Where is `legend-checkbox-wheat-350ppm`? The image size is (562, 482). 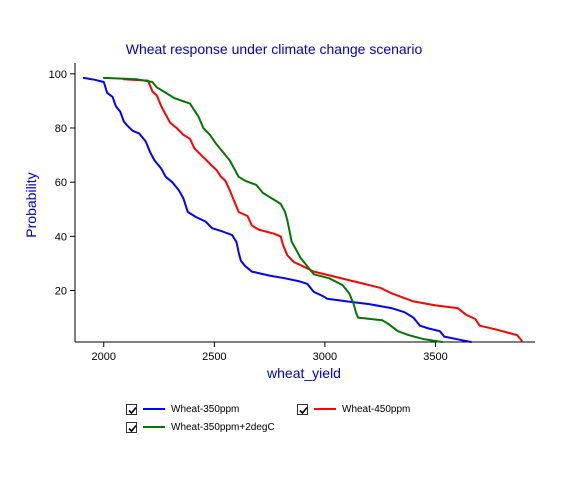
legend-checkbox-wheat-350ppm is located at coordinates (131, 409).